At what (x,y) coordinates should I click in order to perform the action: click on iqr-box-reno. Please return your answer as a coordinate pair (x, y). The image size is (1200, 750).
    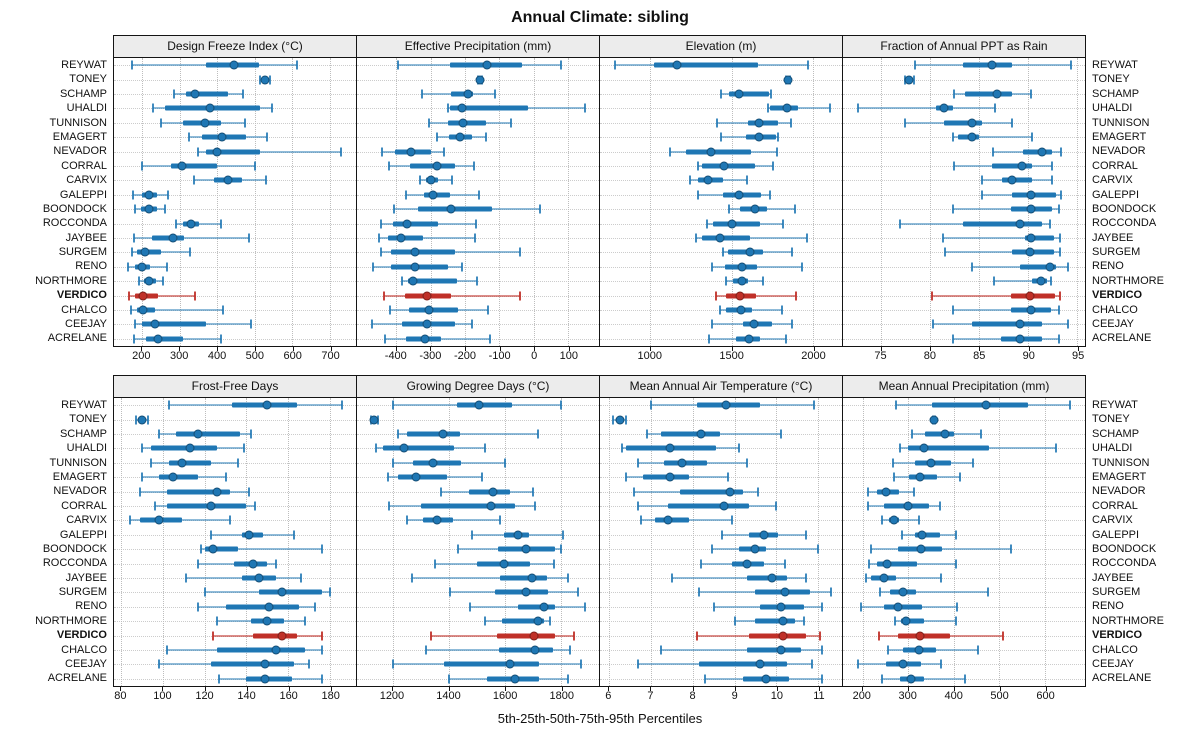
    Looking at the image, I should click on (419, 267).